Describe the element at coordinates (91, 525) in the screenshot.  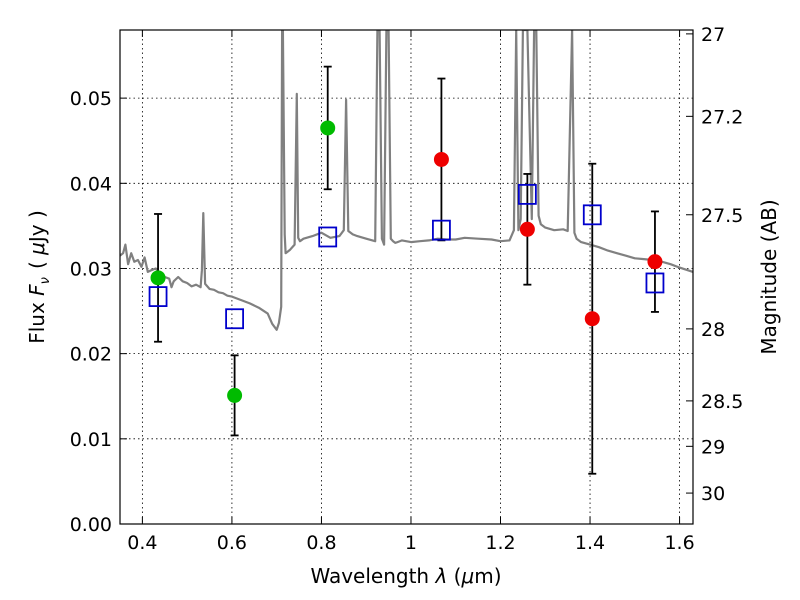
I see `y-tick-label: 0.00` at that location.